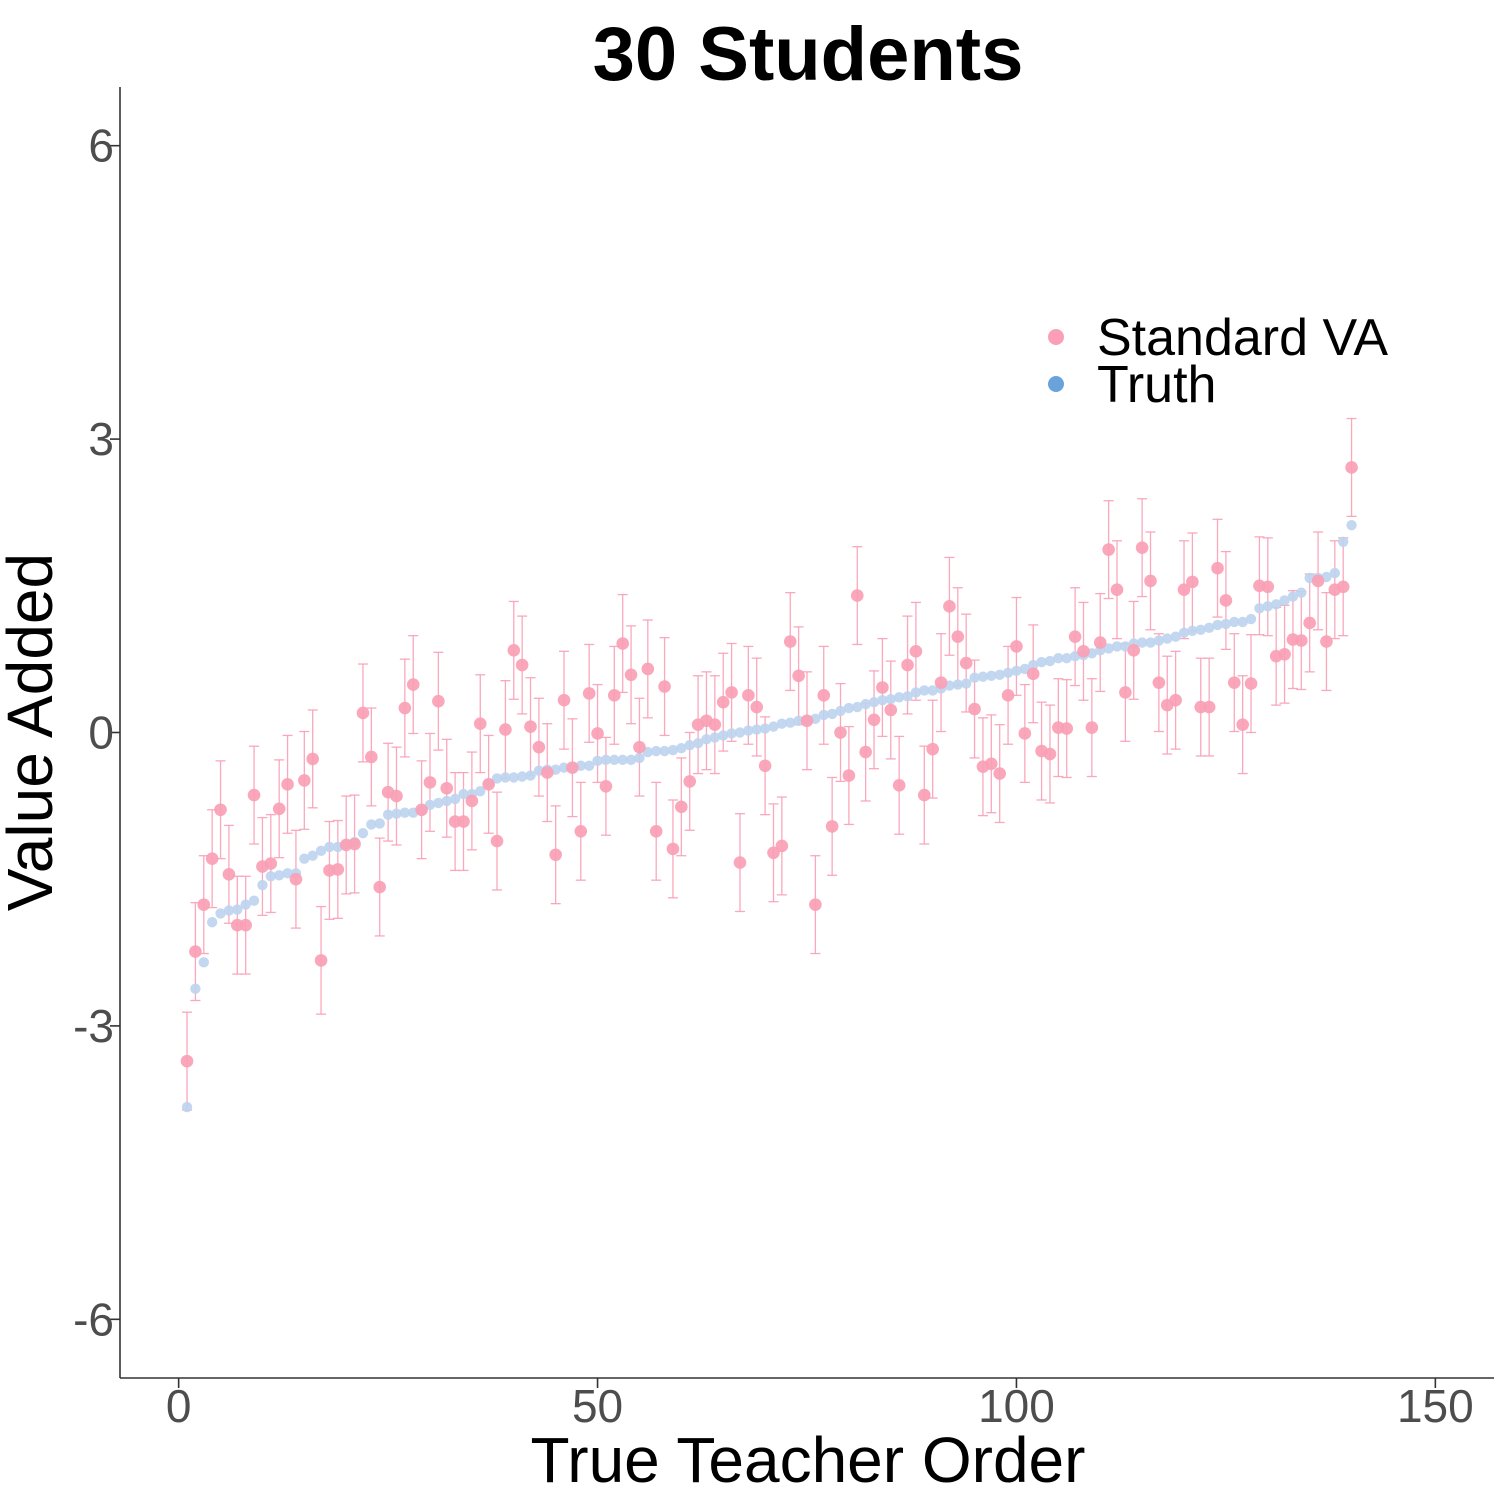 The width and height of the screenshot is (1500, 1500). Describe the element at coordinates (808, 1460) in the screenshot. I see `x-axis-title: True Teacher Order` at that location.